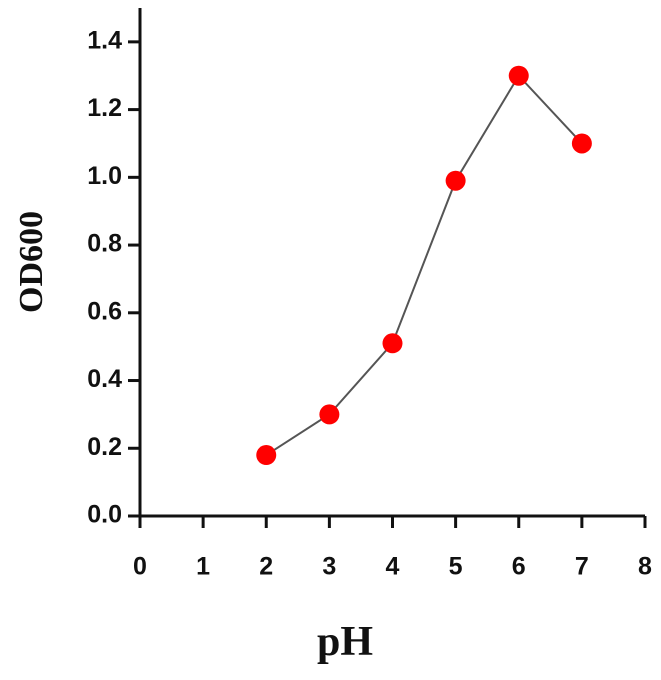 This screenshot has height=680, width=661. I want to click on x-tick-label: 0, so click(140, 567).